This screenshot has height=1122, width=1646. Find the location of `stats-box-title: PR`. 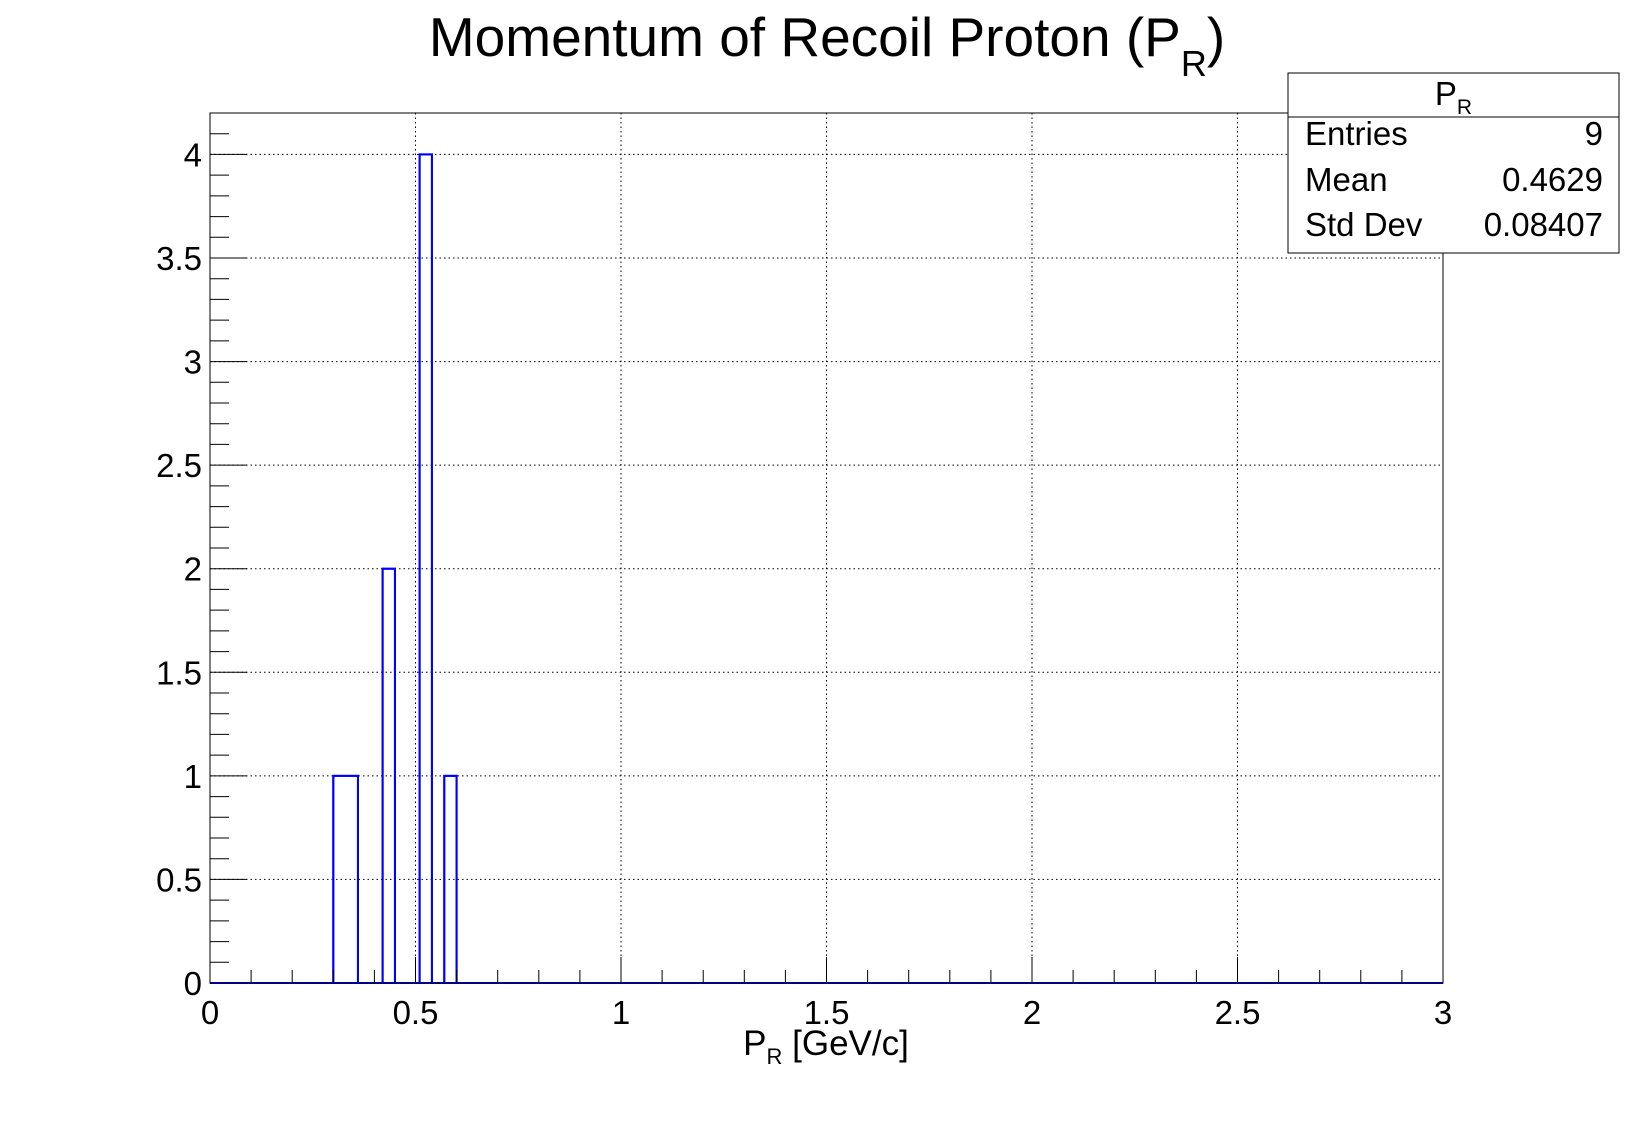

stats-box-title: PR is located at coordinates (1453, 97).